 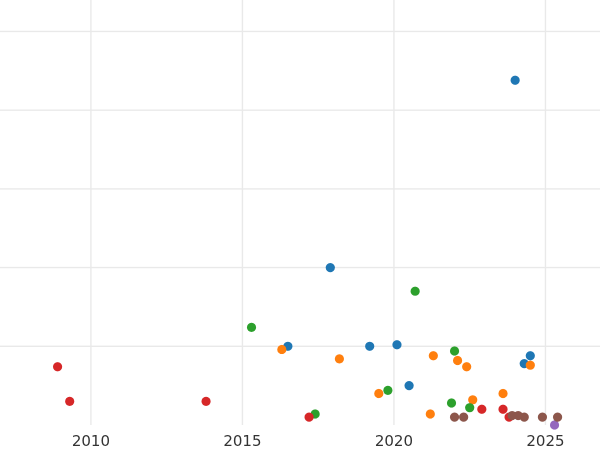 I want to click on x-tick-label-2015: 2015, so click(x=242, y=441).